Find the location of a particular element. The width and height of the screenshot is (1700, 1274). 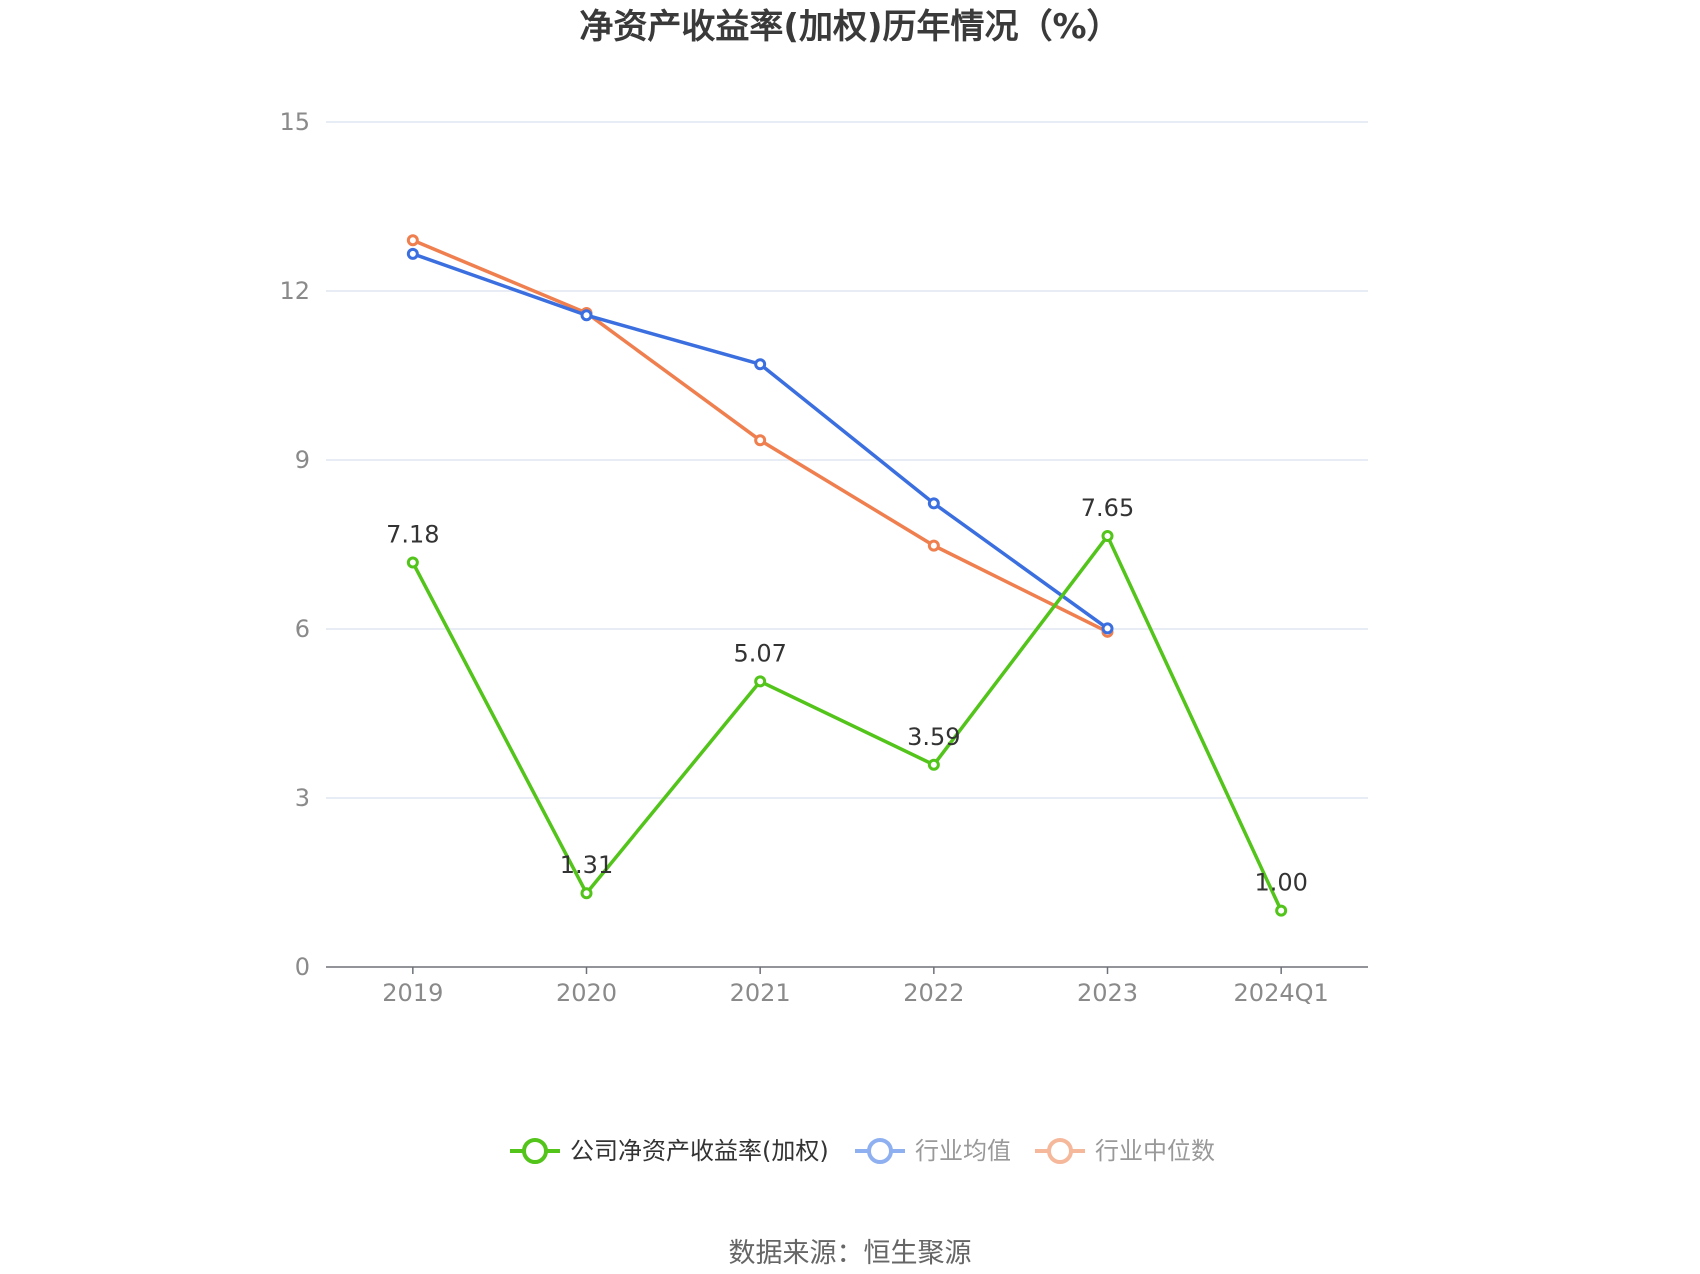

legend: 公司净资产收益率(加权) 行业均值 行业中位数 is located at coordinates (862, 1151).